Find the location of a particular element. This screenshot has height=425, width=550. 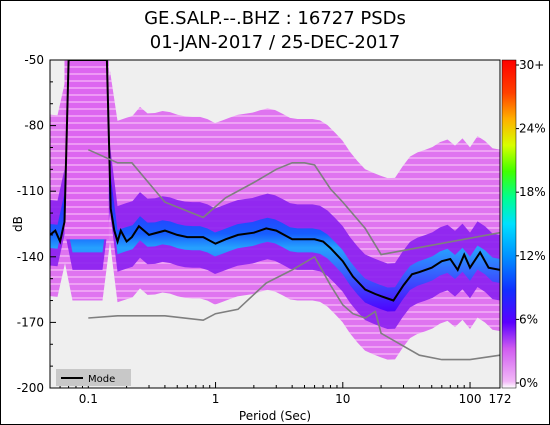

chart-subtitle: 01-JAN-2017 / 25-DEC-2017 is located at coordinates (275, 42).